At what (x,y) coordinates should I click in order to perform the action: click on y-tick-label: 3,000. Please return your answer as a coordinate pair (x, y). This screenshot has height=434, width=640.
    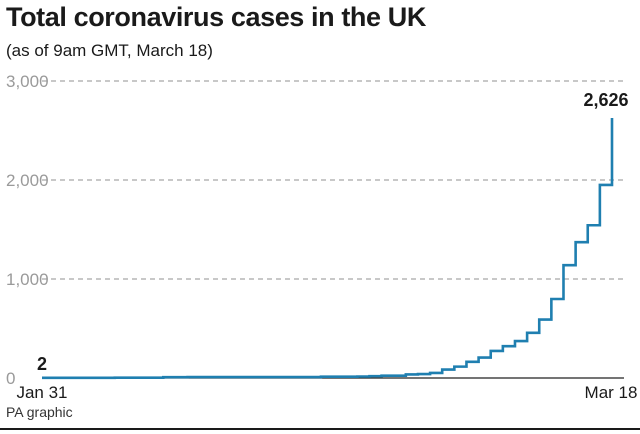
    Looking at the image, I should click on (27, 81).